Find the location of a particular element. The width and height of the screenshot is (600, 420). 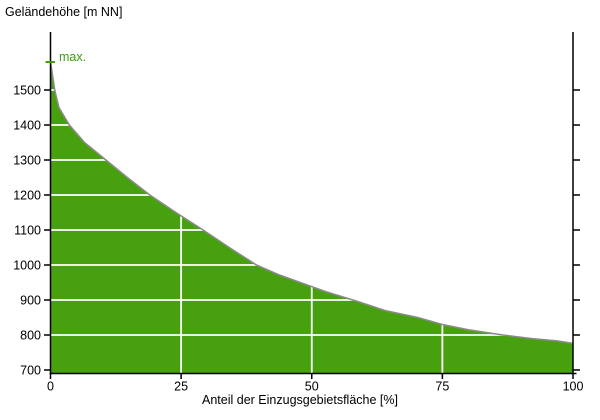

y-tick-label: 1500 is located at coordinates (27, 91).